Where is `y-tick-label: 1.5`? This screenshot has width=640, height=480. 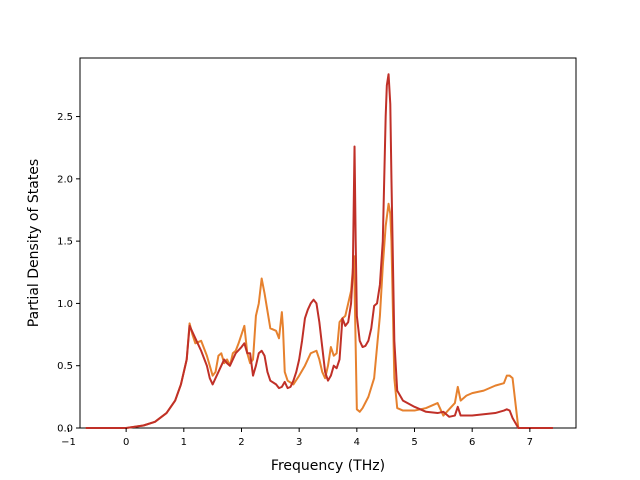
y-tick-label: 1.5 is located at coordinates (65, 242).